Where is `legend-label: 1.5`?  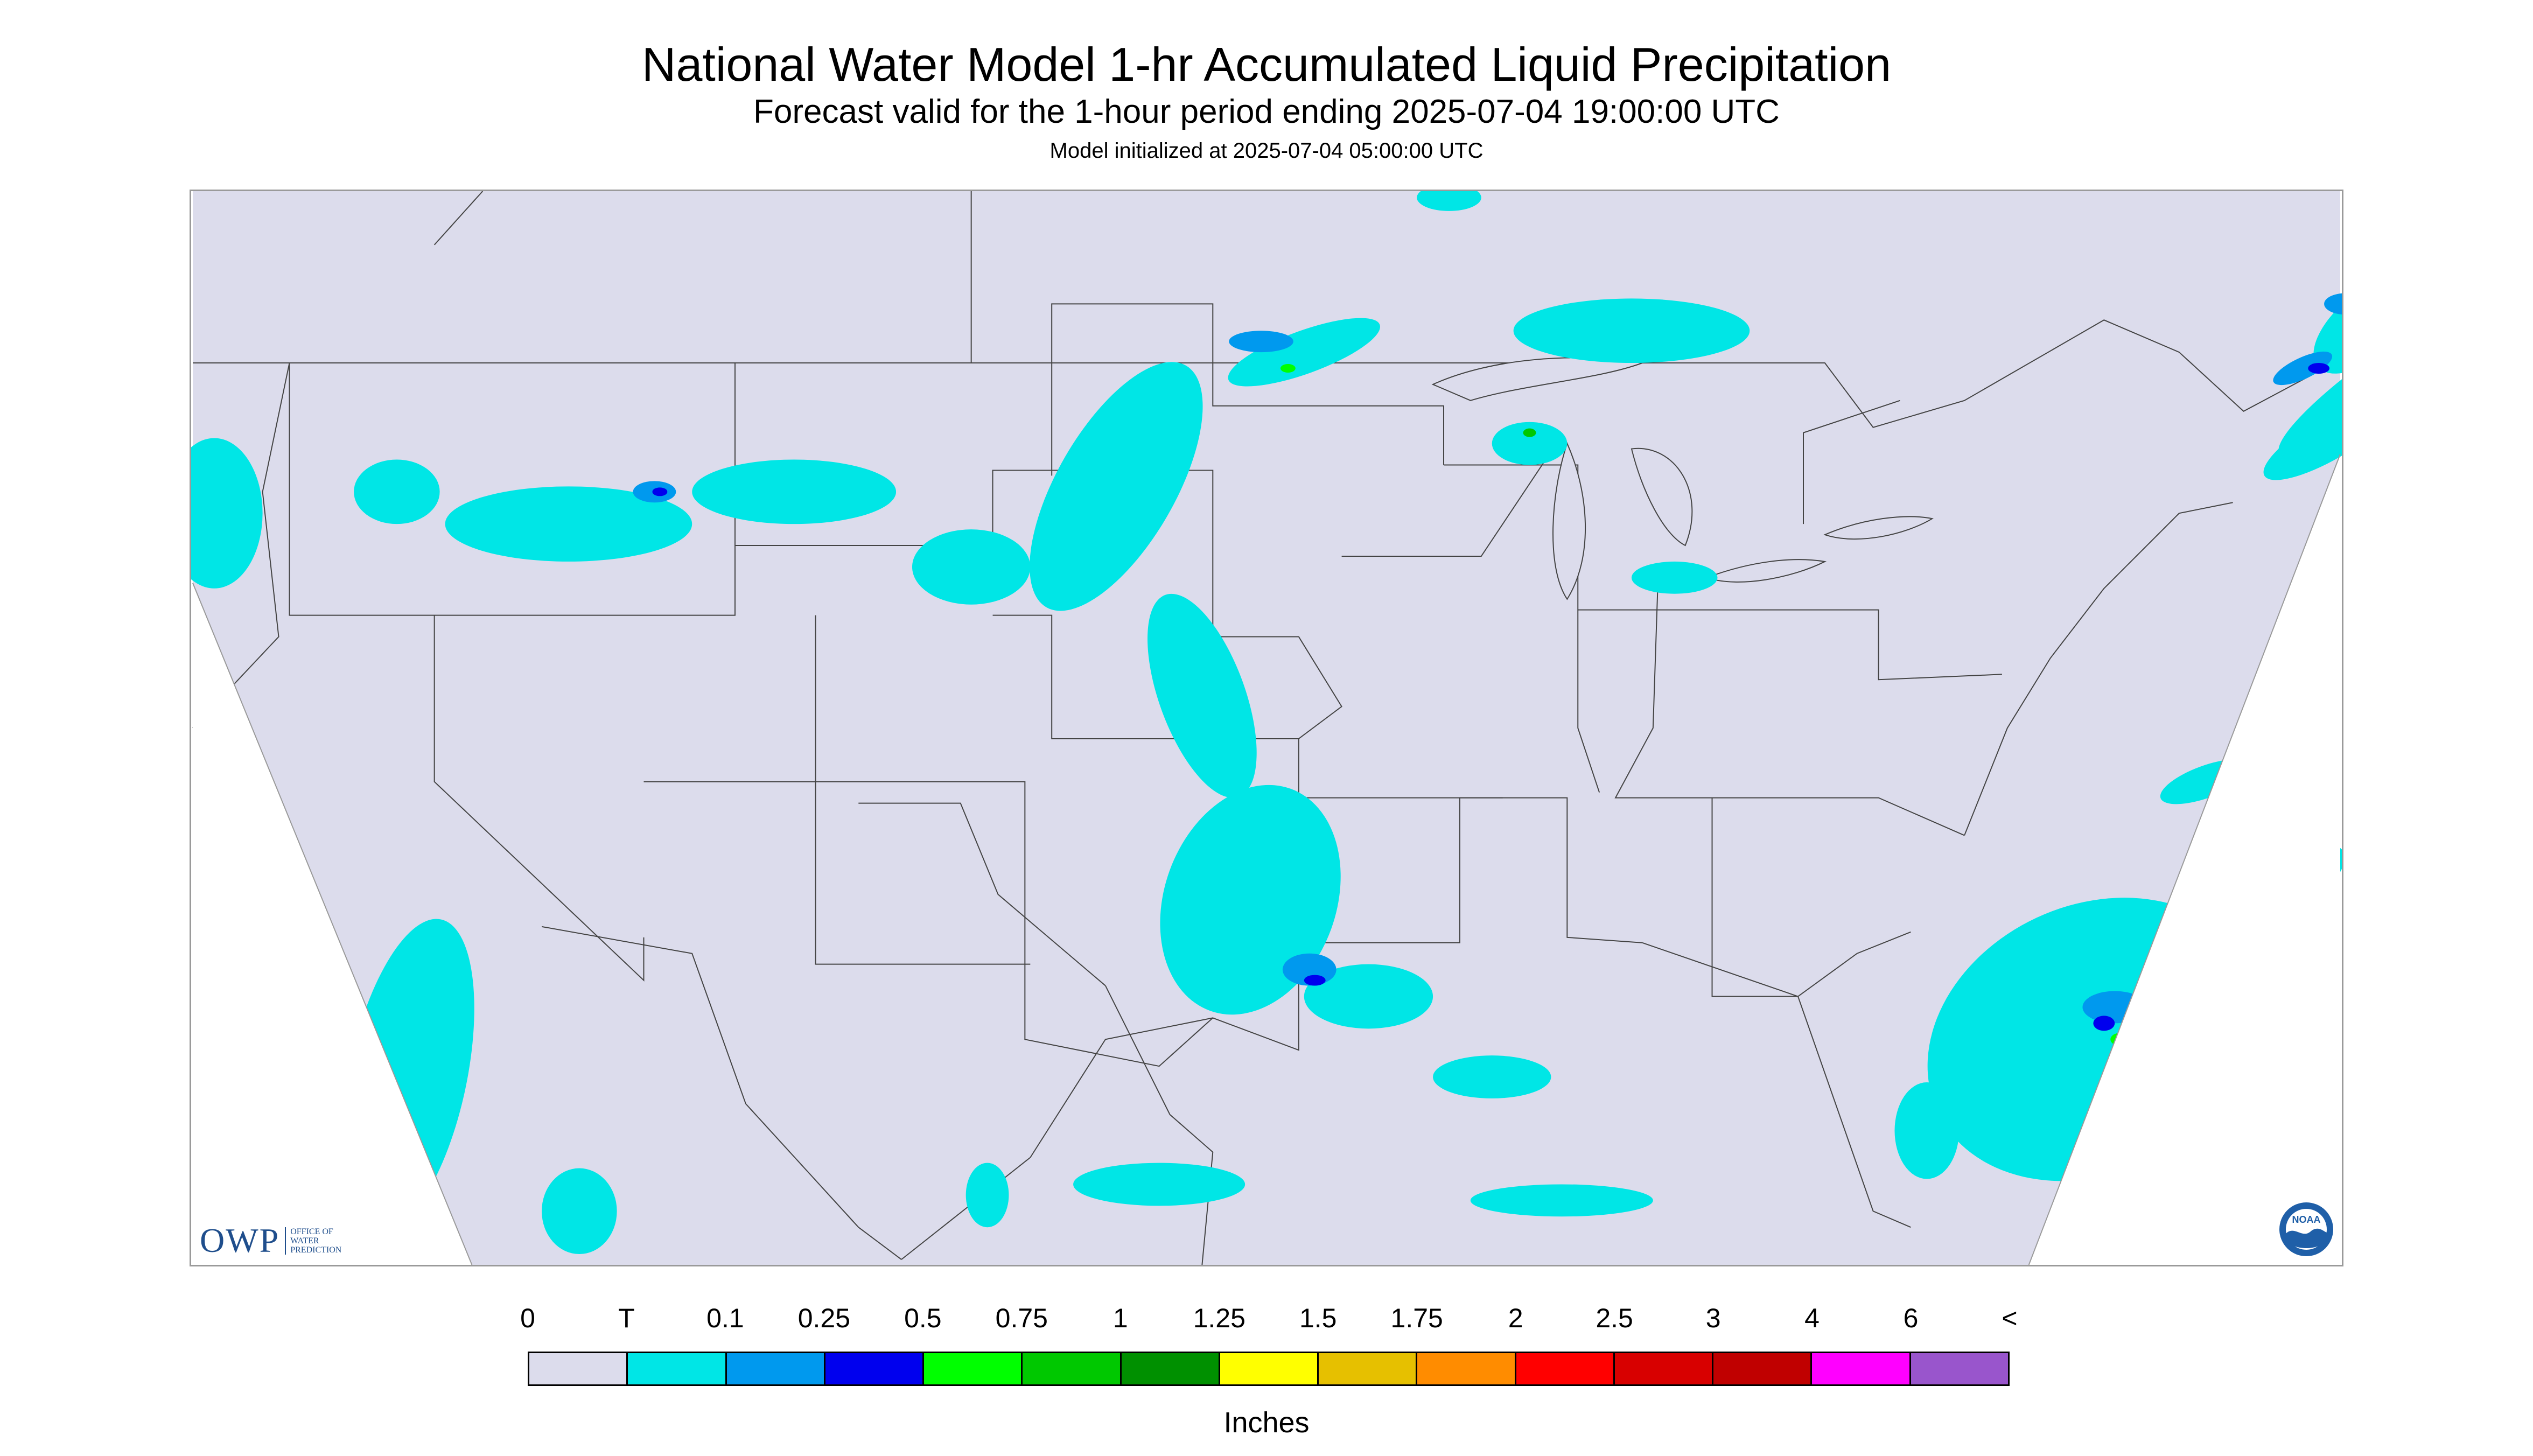
legend-label: 1.5 is located at coordinates (1318, 1318).